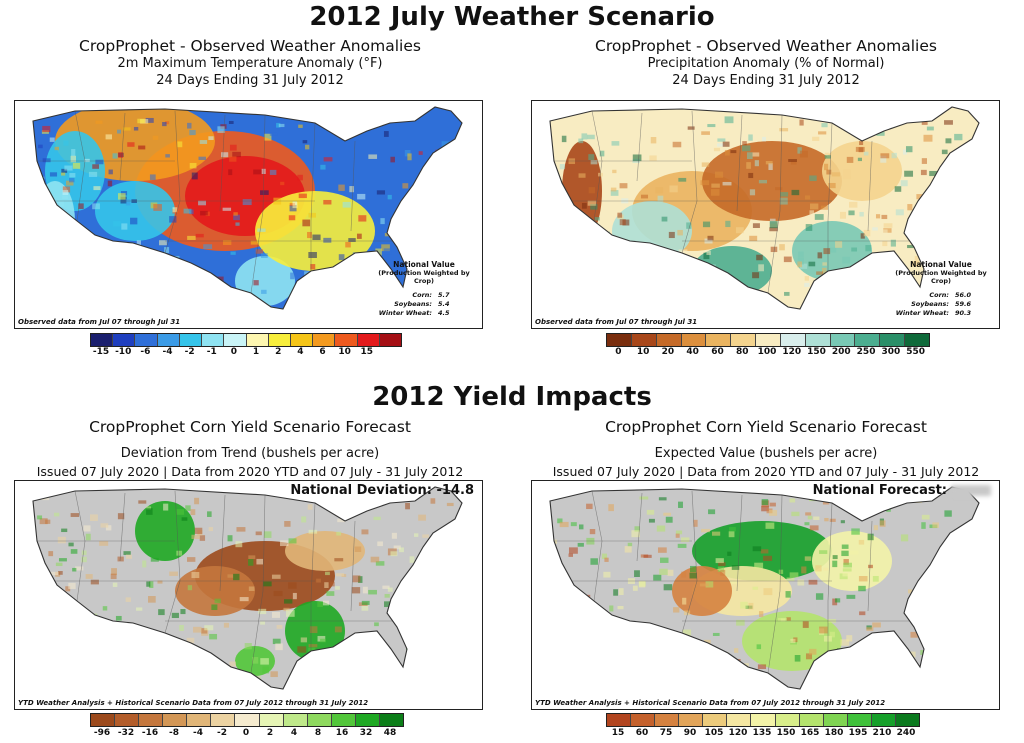  Describe the element at coordinates (361, 490) in the screenshot. I see `national-deviation-label: National Deviation:` at that location.